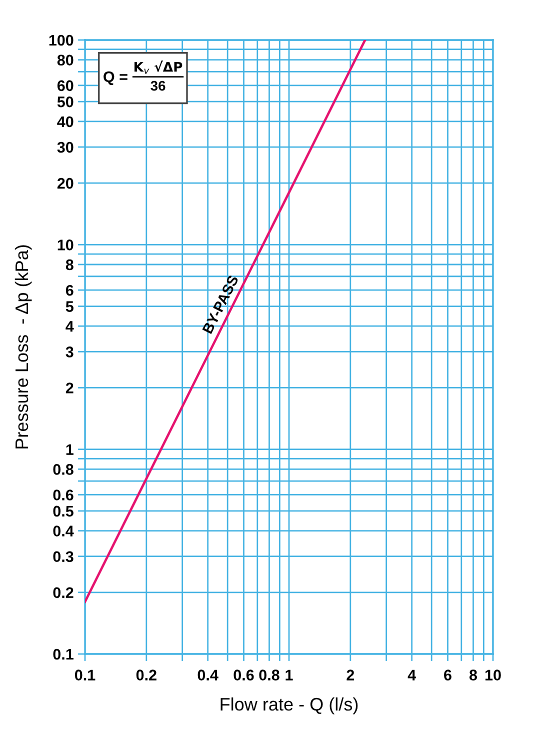  I want to click on y-tick-label: 5, so click(70, 306).